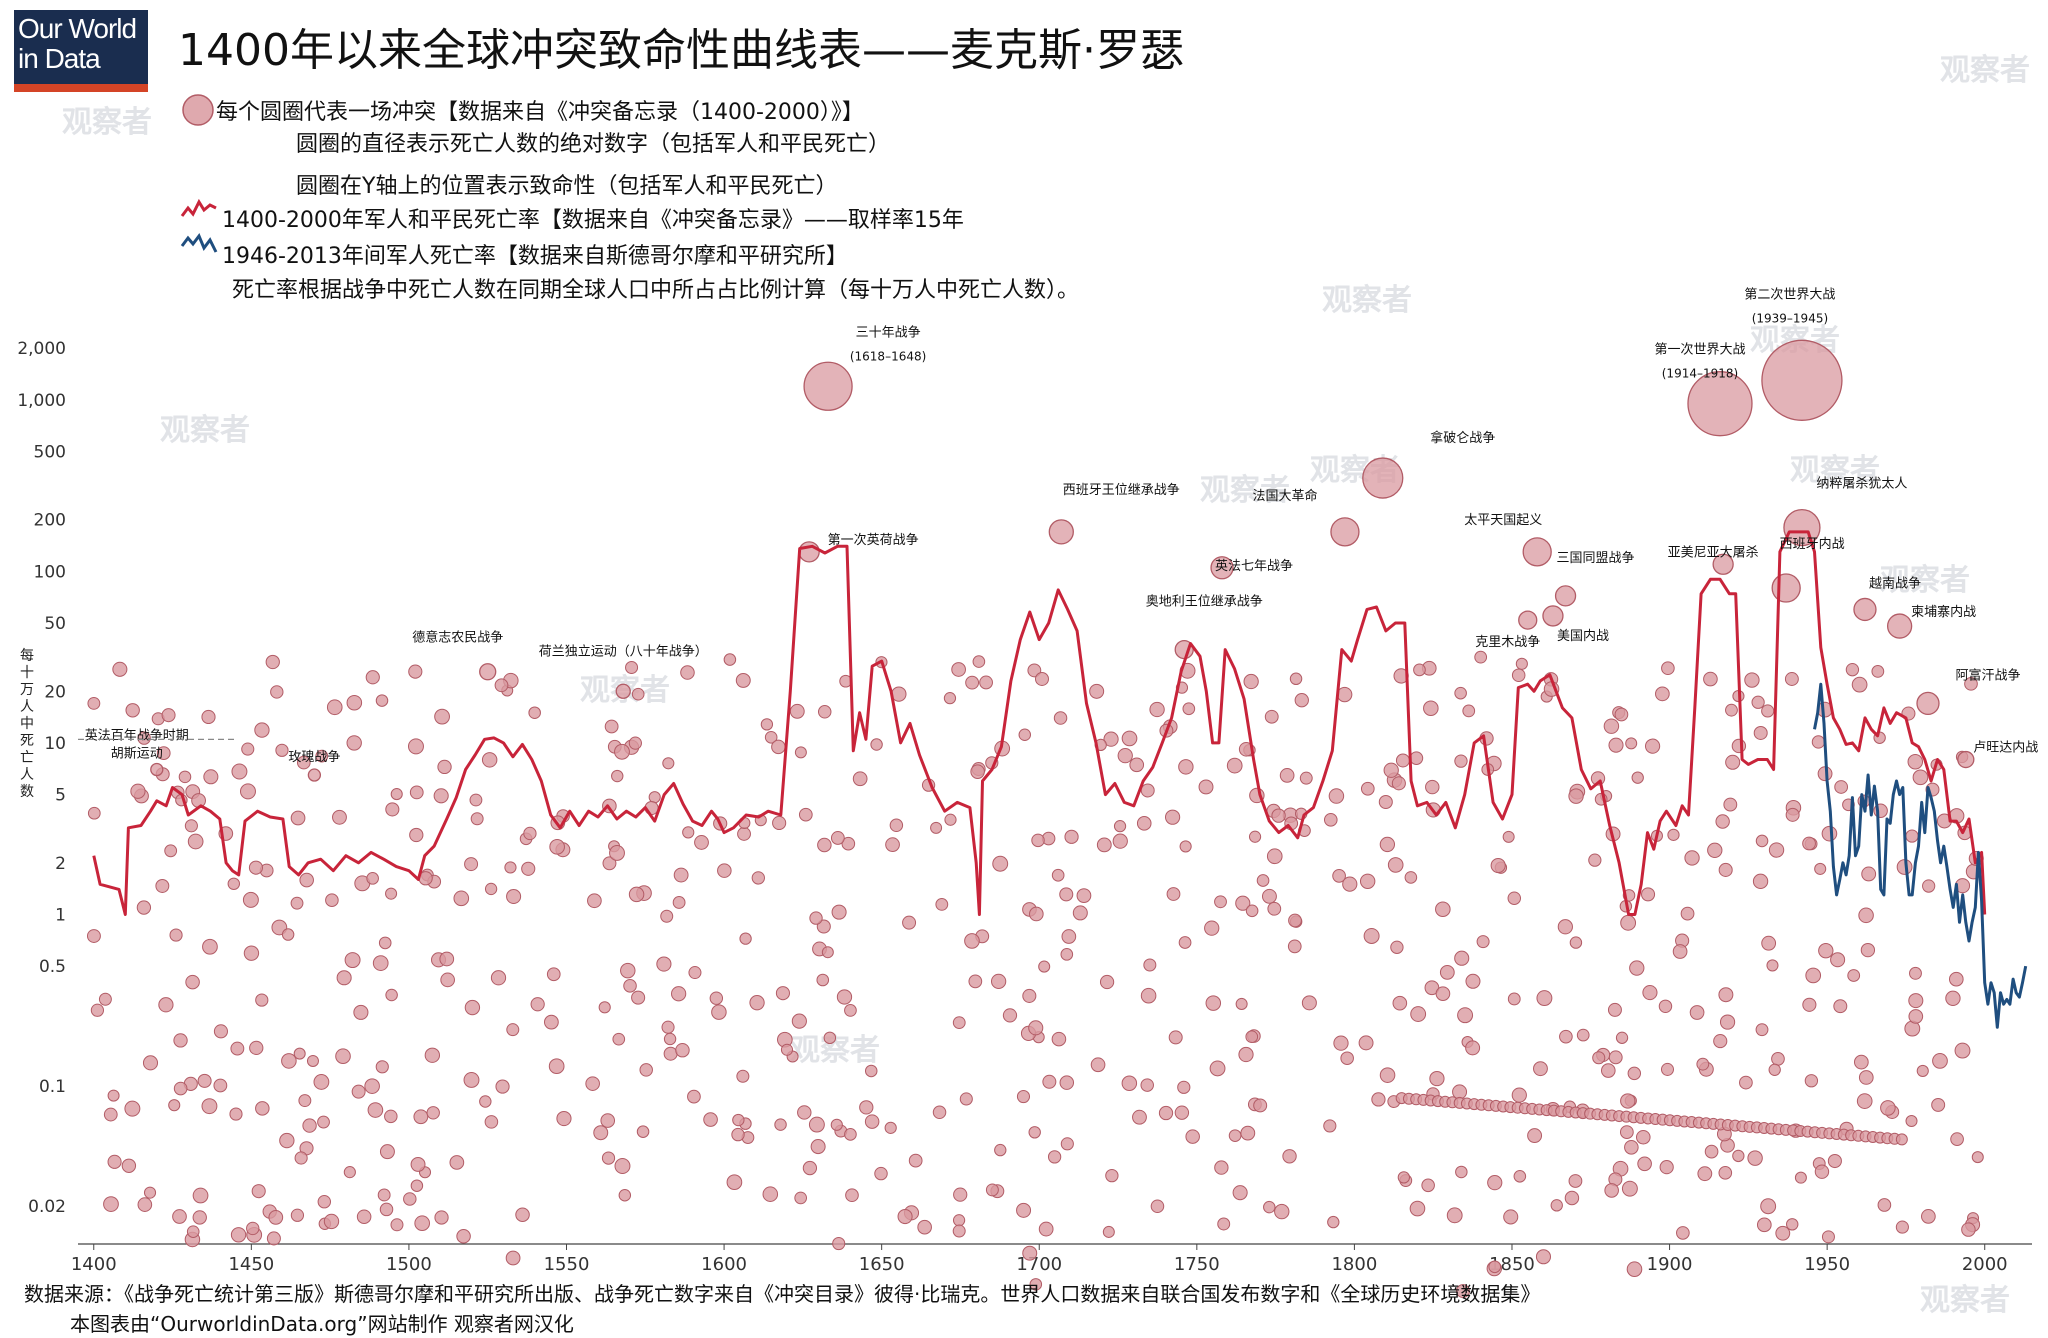 The image size is (2048, 1338). I want to click on conflict-label-years: (1939–1945), so click(1790, 318).